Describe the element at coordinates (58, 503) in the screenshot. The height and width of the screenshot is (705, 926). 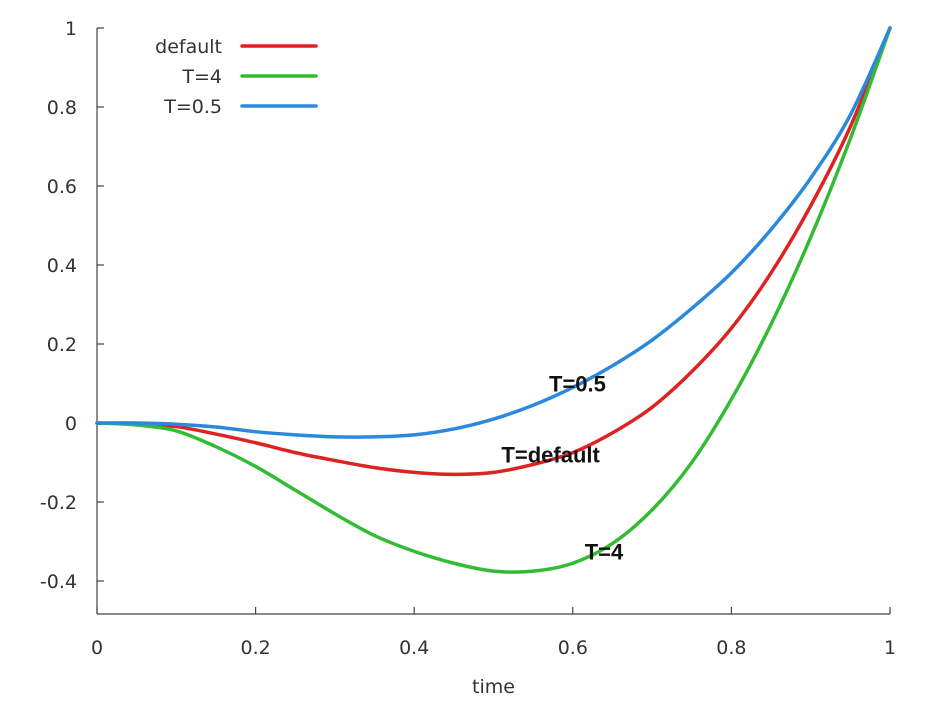
I see `y-tick-label: -0.2` at that location.